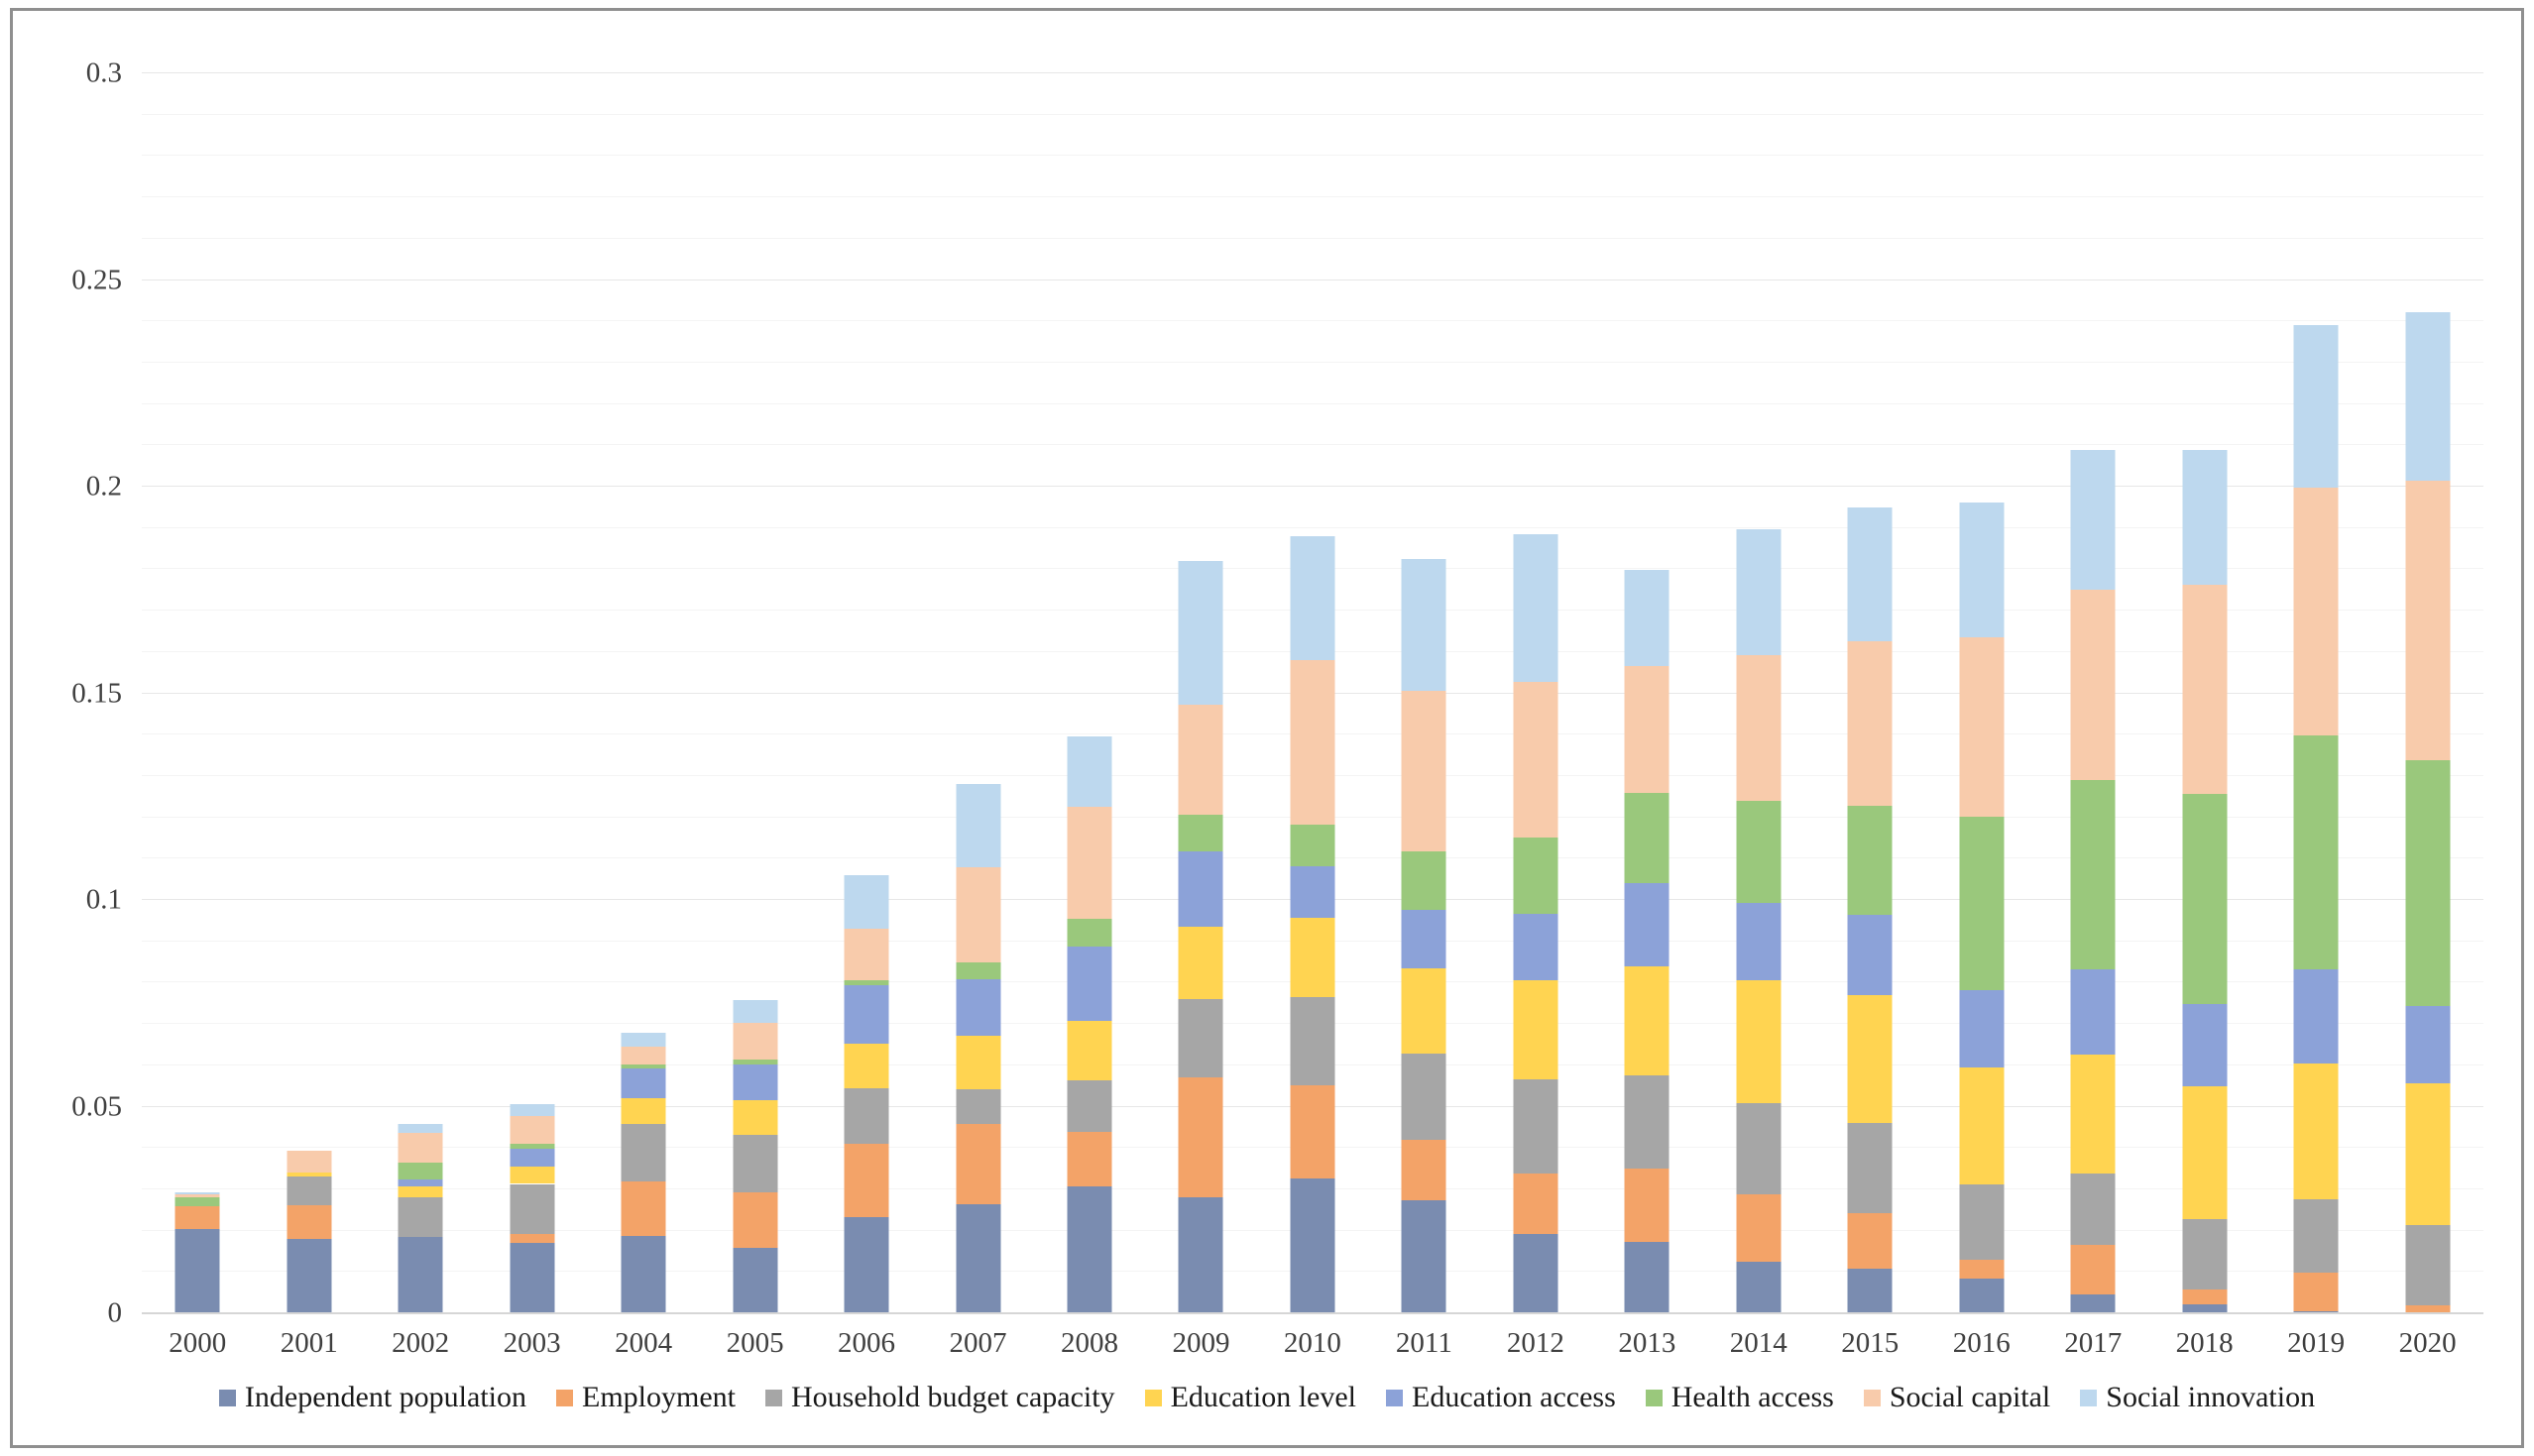  I want to click on y-tick-label: 0.1, so click(103, 899).